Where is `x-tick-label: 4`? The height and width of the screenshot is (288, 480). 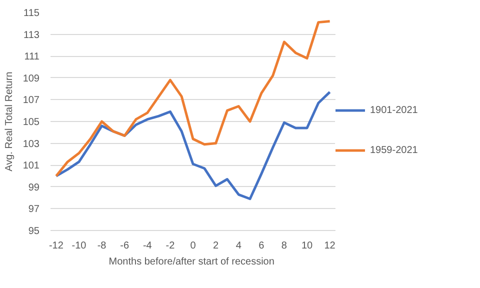
x-tick-label: 4 is located at coordinates (239, 246).